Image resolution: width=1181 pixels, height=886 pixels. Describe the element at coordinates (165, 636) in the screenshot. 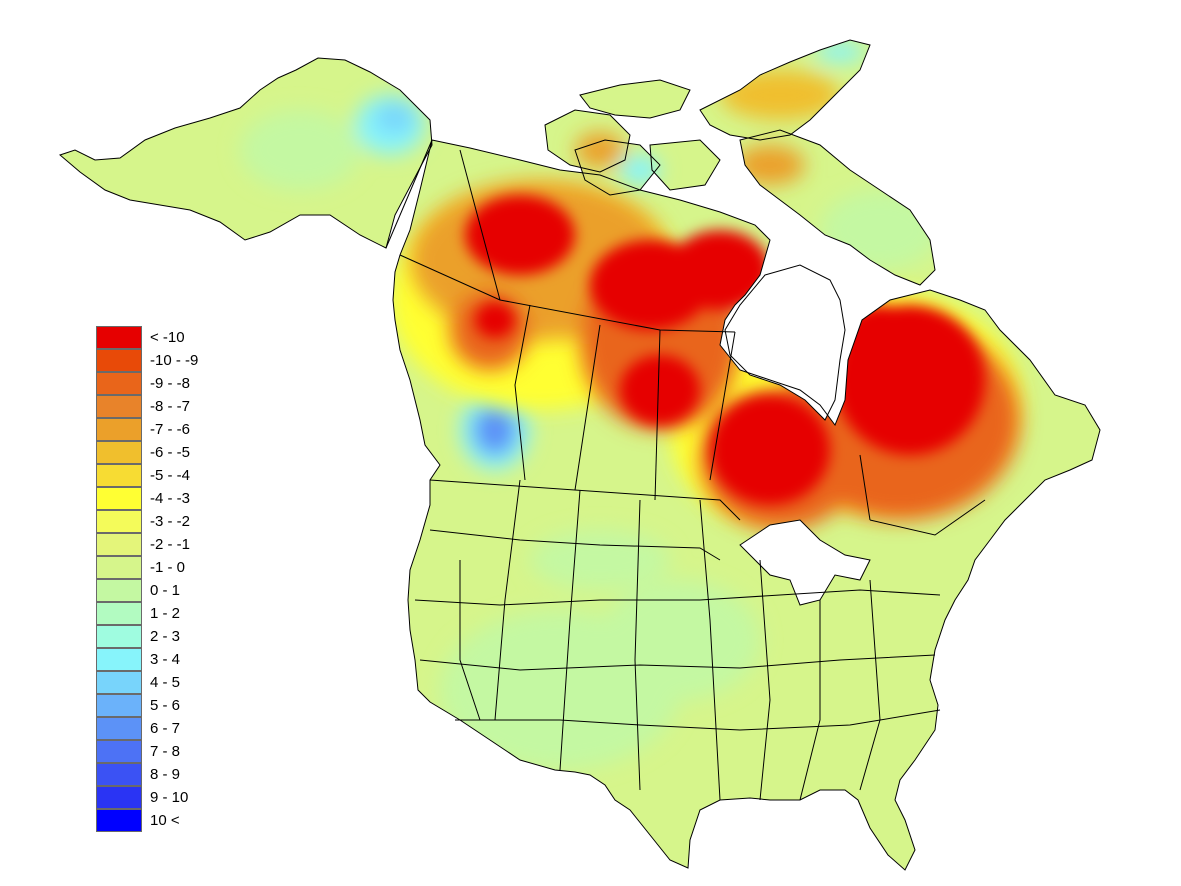

I see `legend-label: 2 - 3` at that location.